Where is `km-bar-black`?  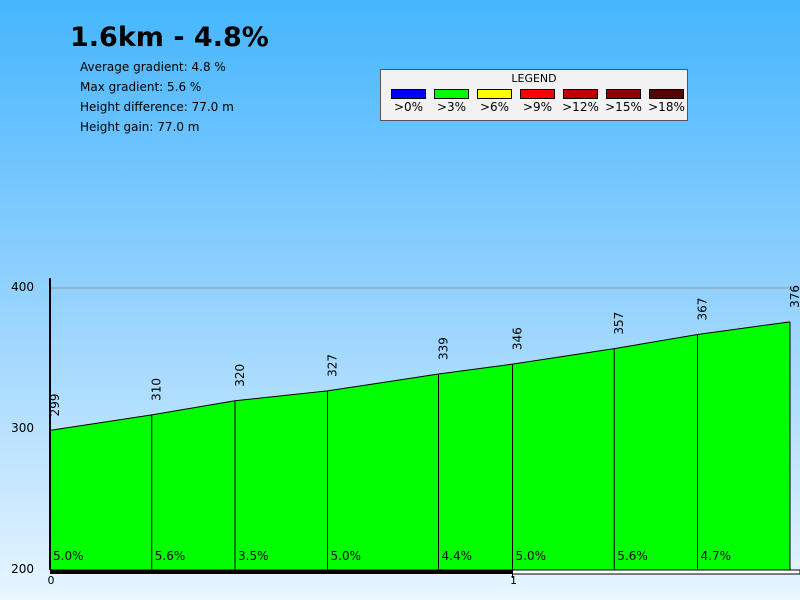 km-bar-black is located at coordinates (281, 572).